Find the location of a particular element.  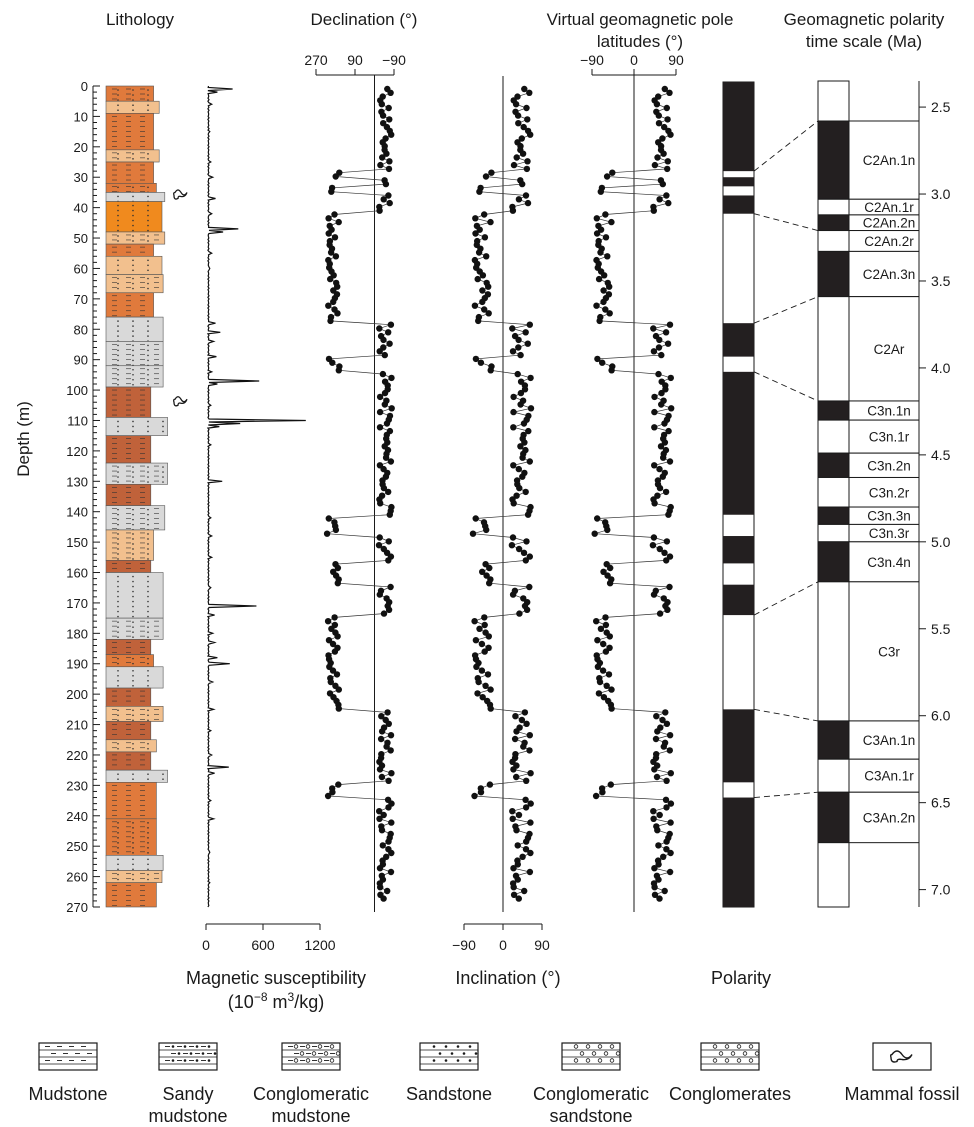

gpts-chron-label: C2An.1r is located at coordinates (889, 207).